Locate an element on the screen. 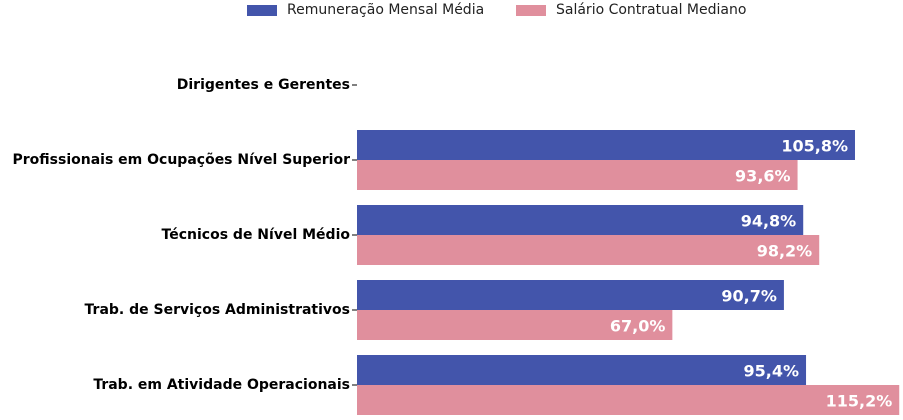 The image size is (903, 420). bar-value-label: 105,8% is located at coordinates (814, 146).